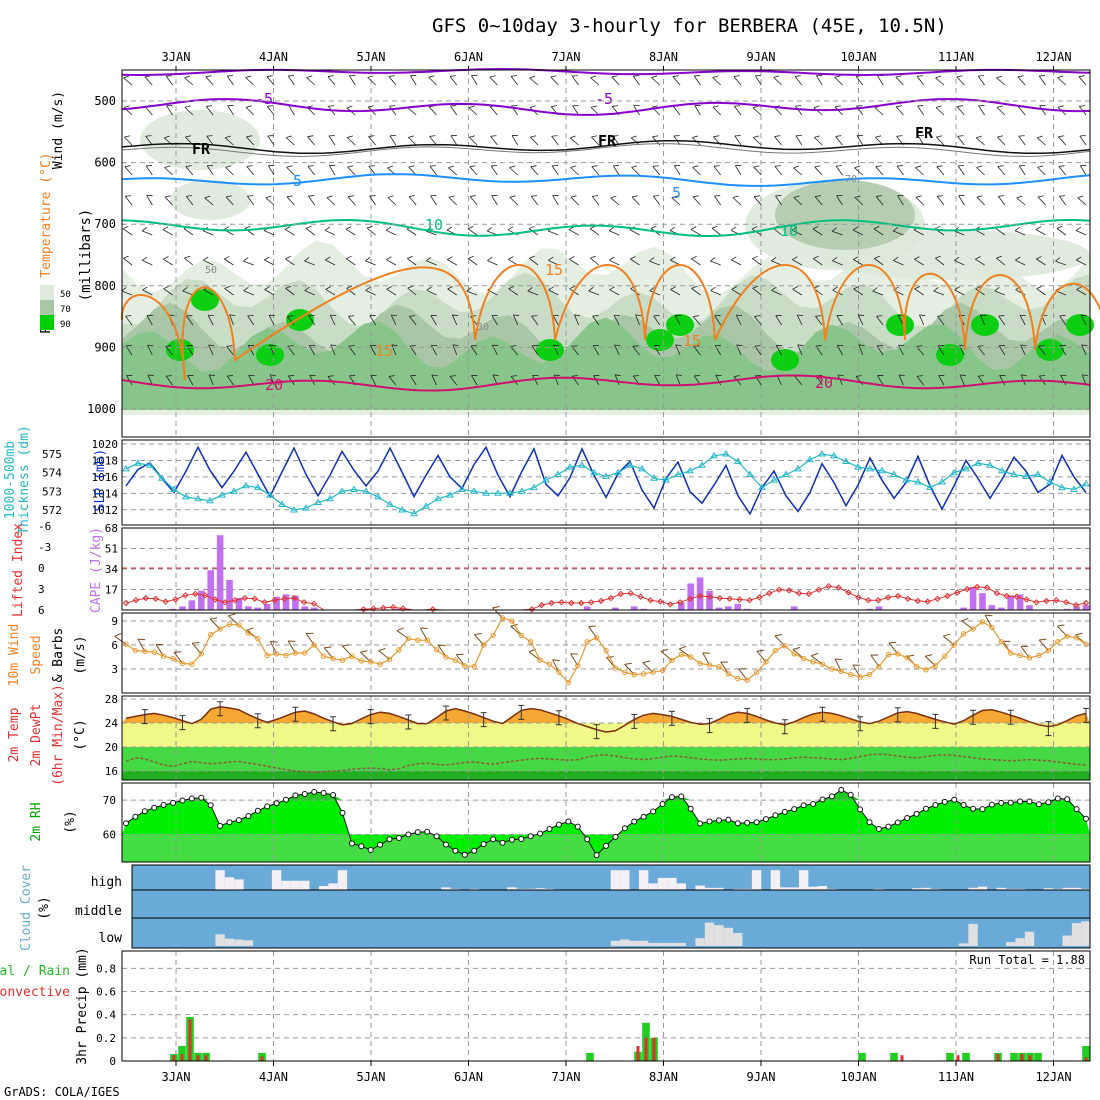 The width and height of the screenshot is (1100, 1100). I want to click on freezing-level-line, so click(606, 147).